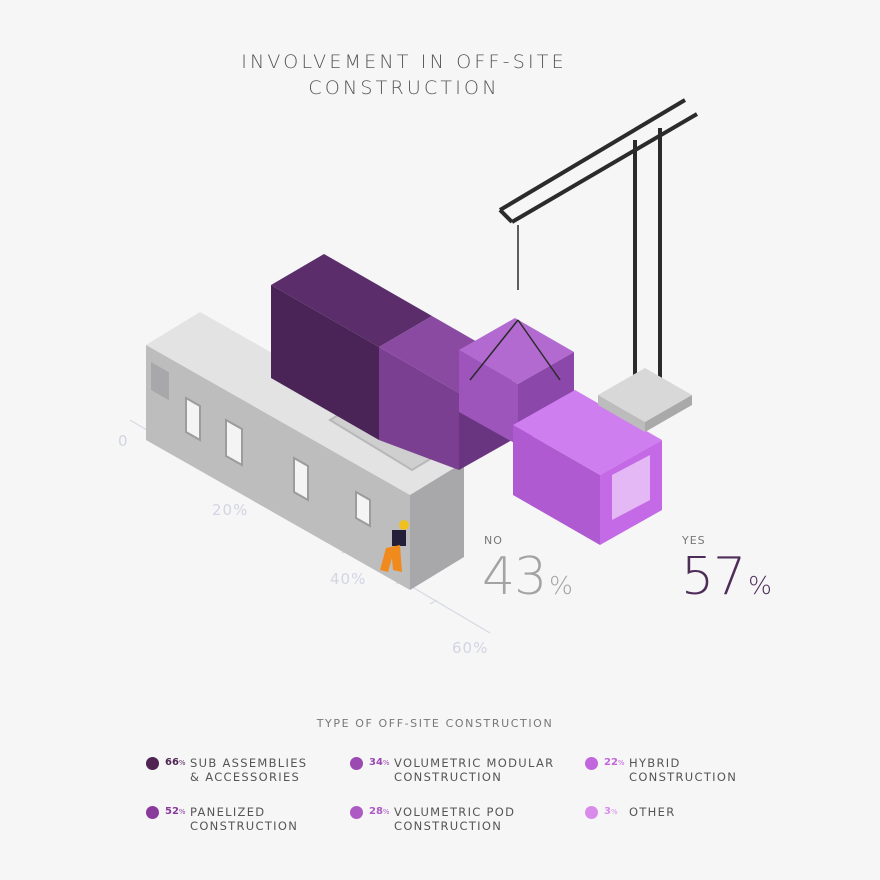 Image resolution: width=880 pixels, height=880 pixels. I want to click on legend-label: VOLUMETRIC MODULAR CONSTRUCTION, so click(474, 770).